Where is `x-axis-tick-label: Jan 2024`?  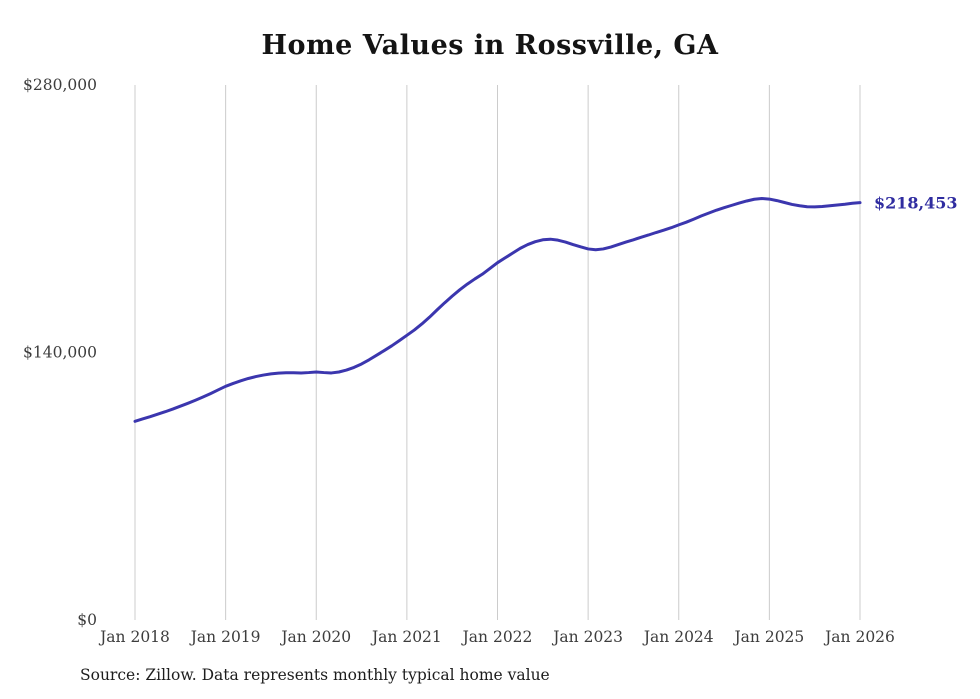
x-axis-tick-label: Jan 2024 is located at coordinates (678, 637).